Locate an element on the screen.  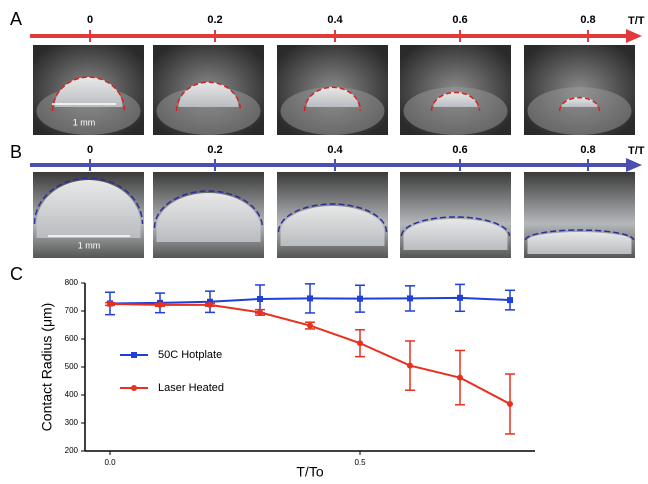
x-tick-label: 0.0 is located at coordinates (110, 462).